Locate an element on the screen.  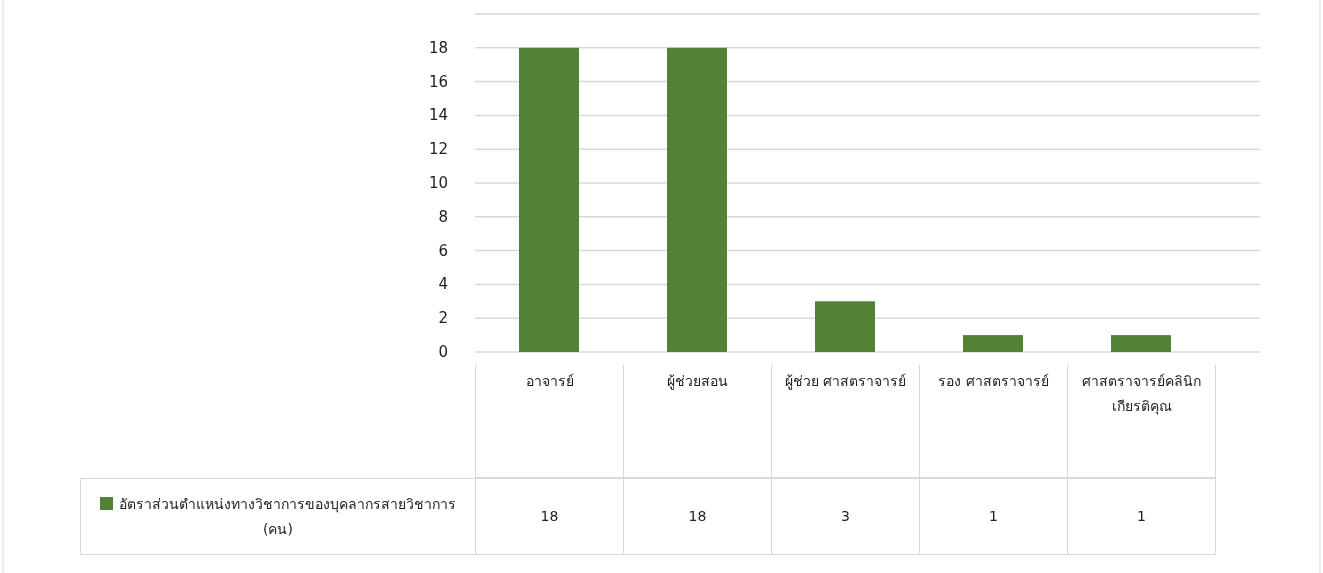
x-tick-label: ผู้ช่วยสอน is located at coordinates (697, 382).